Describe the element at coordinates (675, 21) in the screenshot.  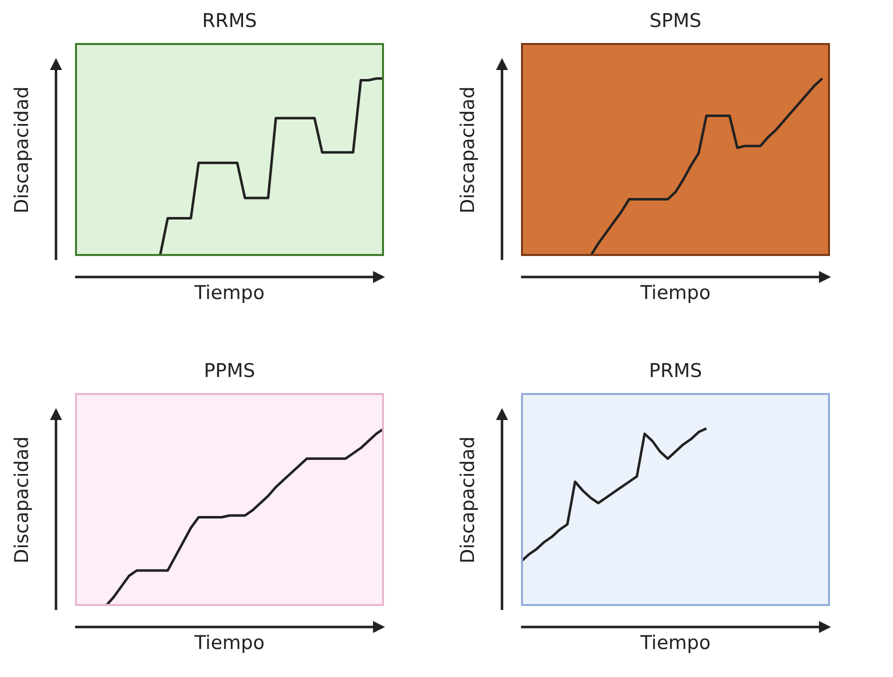
I see `chart-title: SPMS` at that location.